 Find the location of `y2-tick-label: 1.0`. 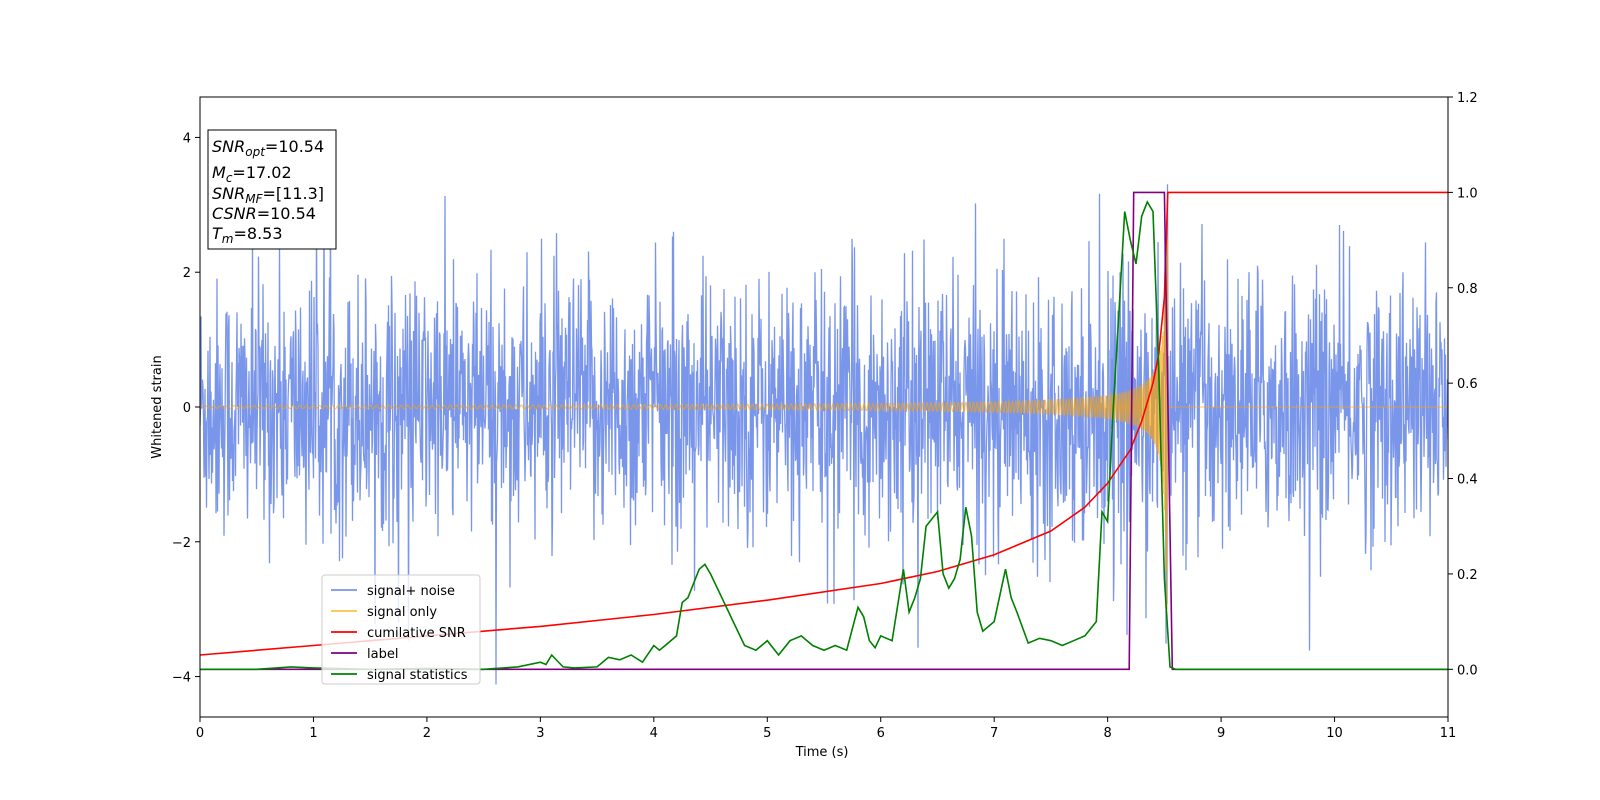

y2-tick-label: 1.0 is located at coordinates (1467, 193).